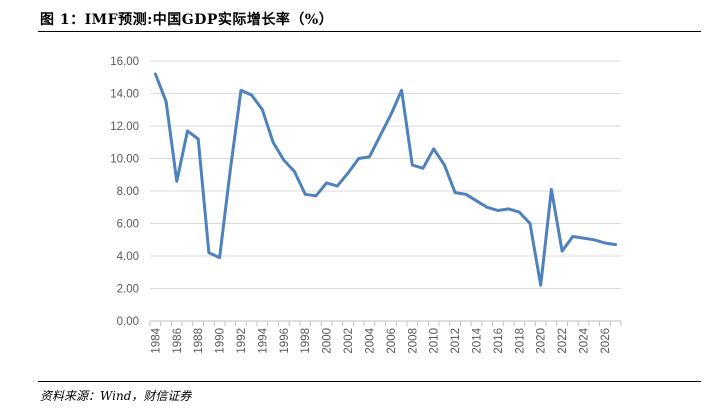  What do you see at coordinates (328, 341) in the screenshot?
I see `x-tick-label: 2000` at bounding box center [328, 341].